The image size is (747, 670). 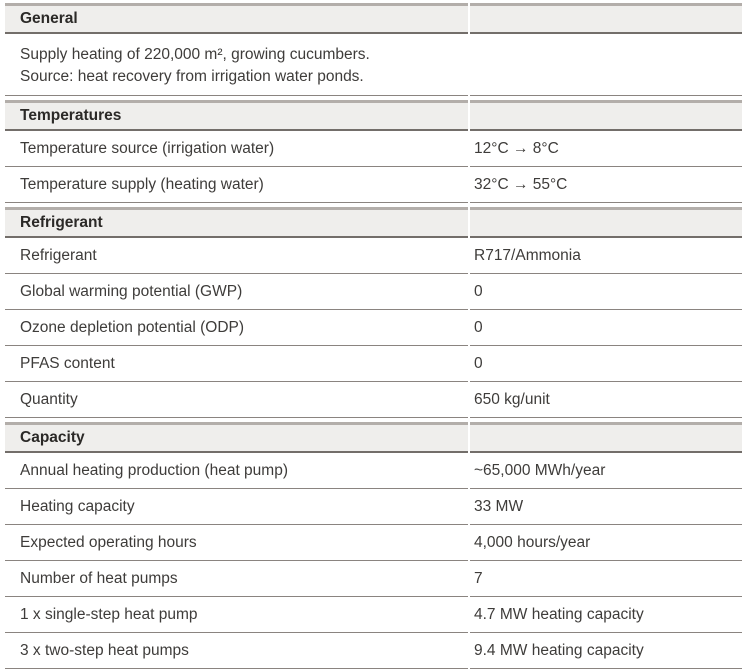 What do you see at coordinates (236, 18) in the screenshot?
I see `section-title: General` at bounding box center [236, 18].